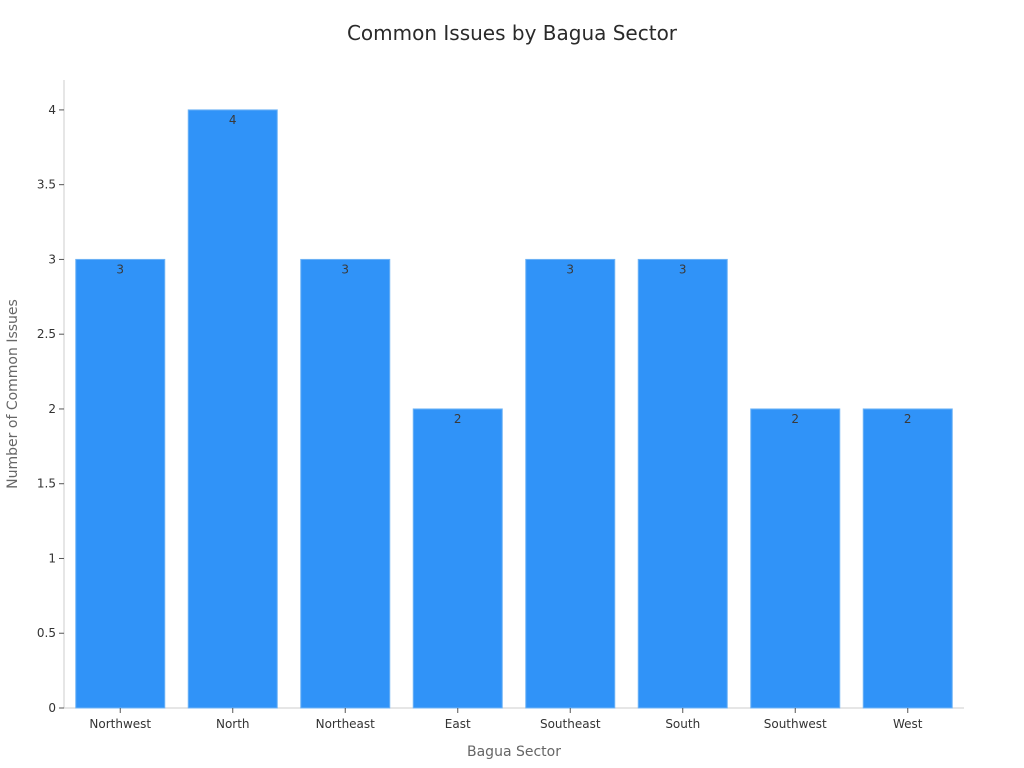 The height and width of the screenshot is (768, 1024). Describe the element at coordinates (46, 334) in the screenshot. I see `y-tick-label: 2.5` at that location.